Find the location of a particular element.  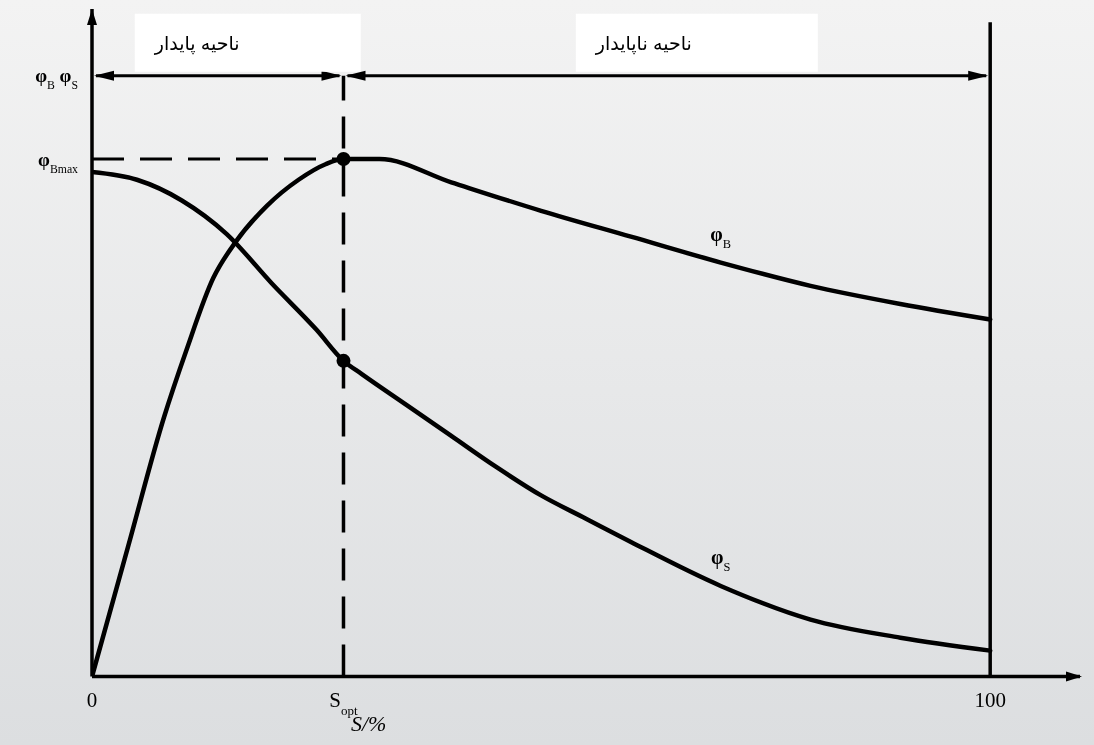

text: ناحیه پایدار is located at coordinates (196, 43).